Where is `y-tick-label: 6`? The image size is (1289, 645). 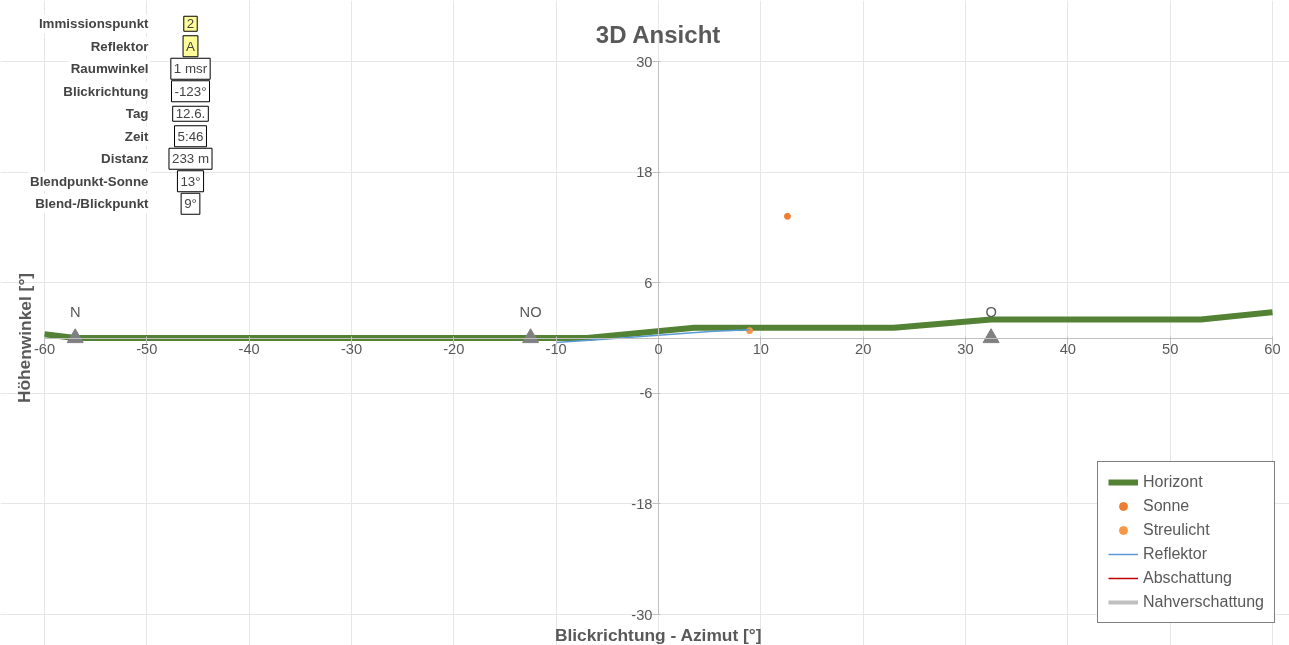
y-tick-label: 6 is located at coordinates (648, 282).